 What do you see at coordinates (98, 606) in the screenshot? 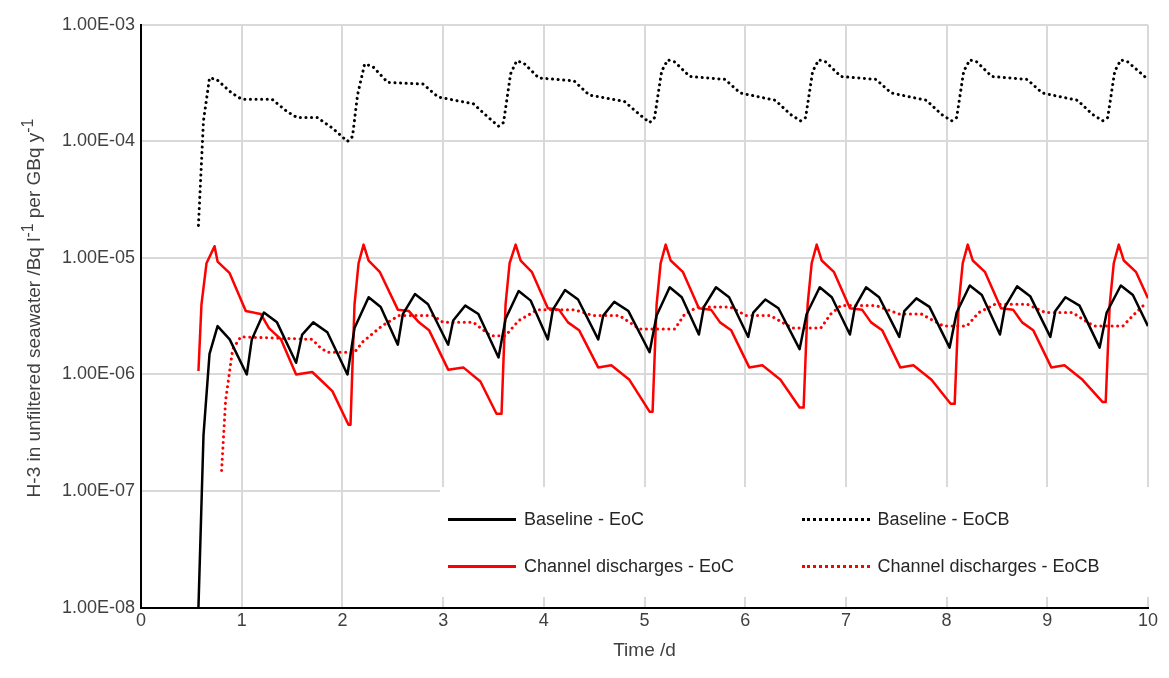
I see `y-tick-label: 1.00E-08` at bounding box center [98, 606].